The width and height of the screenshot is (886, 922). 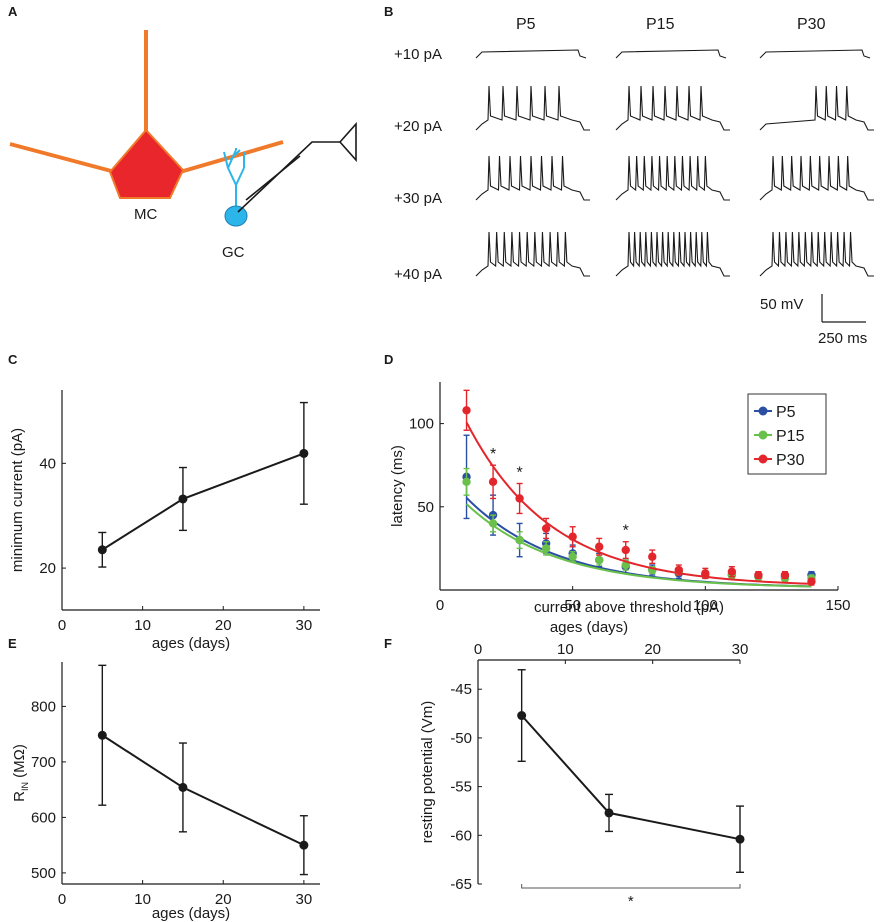 I want to click on row-label-30pa: +30 pA, so click(x=418, y=198).